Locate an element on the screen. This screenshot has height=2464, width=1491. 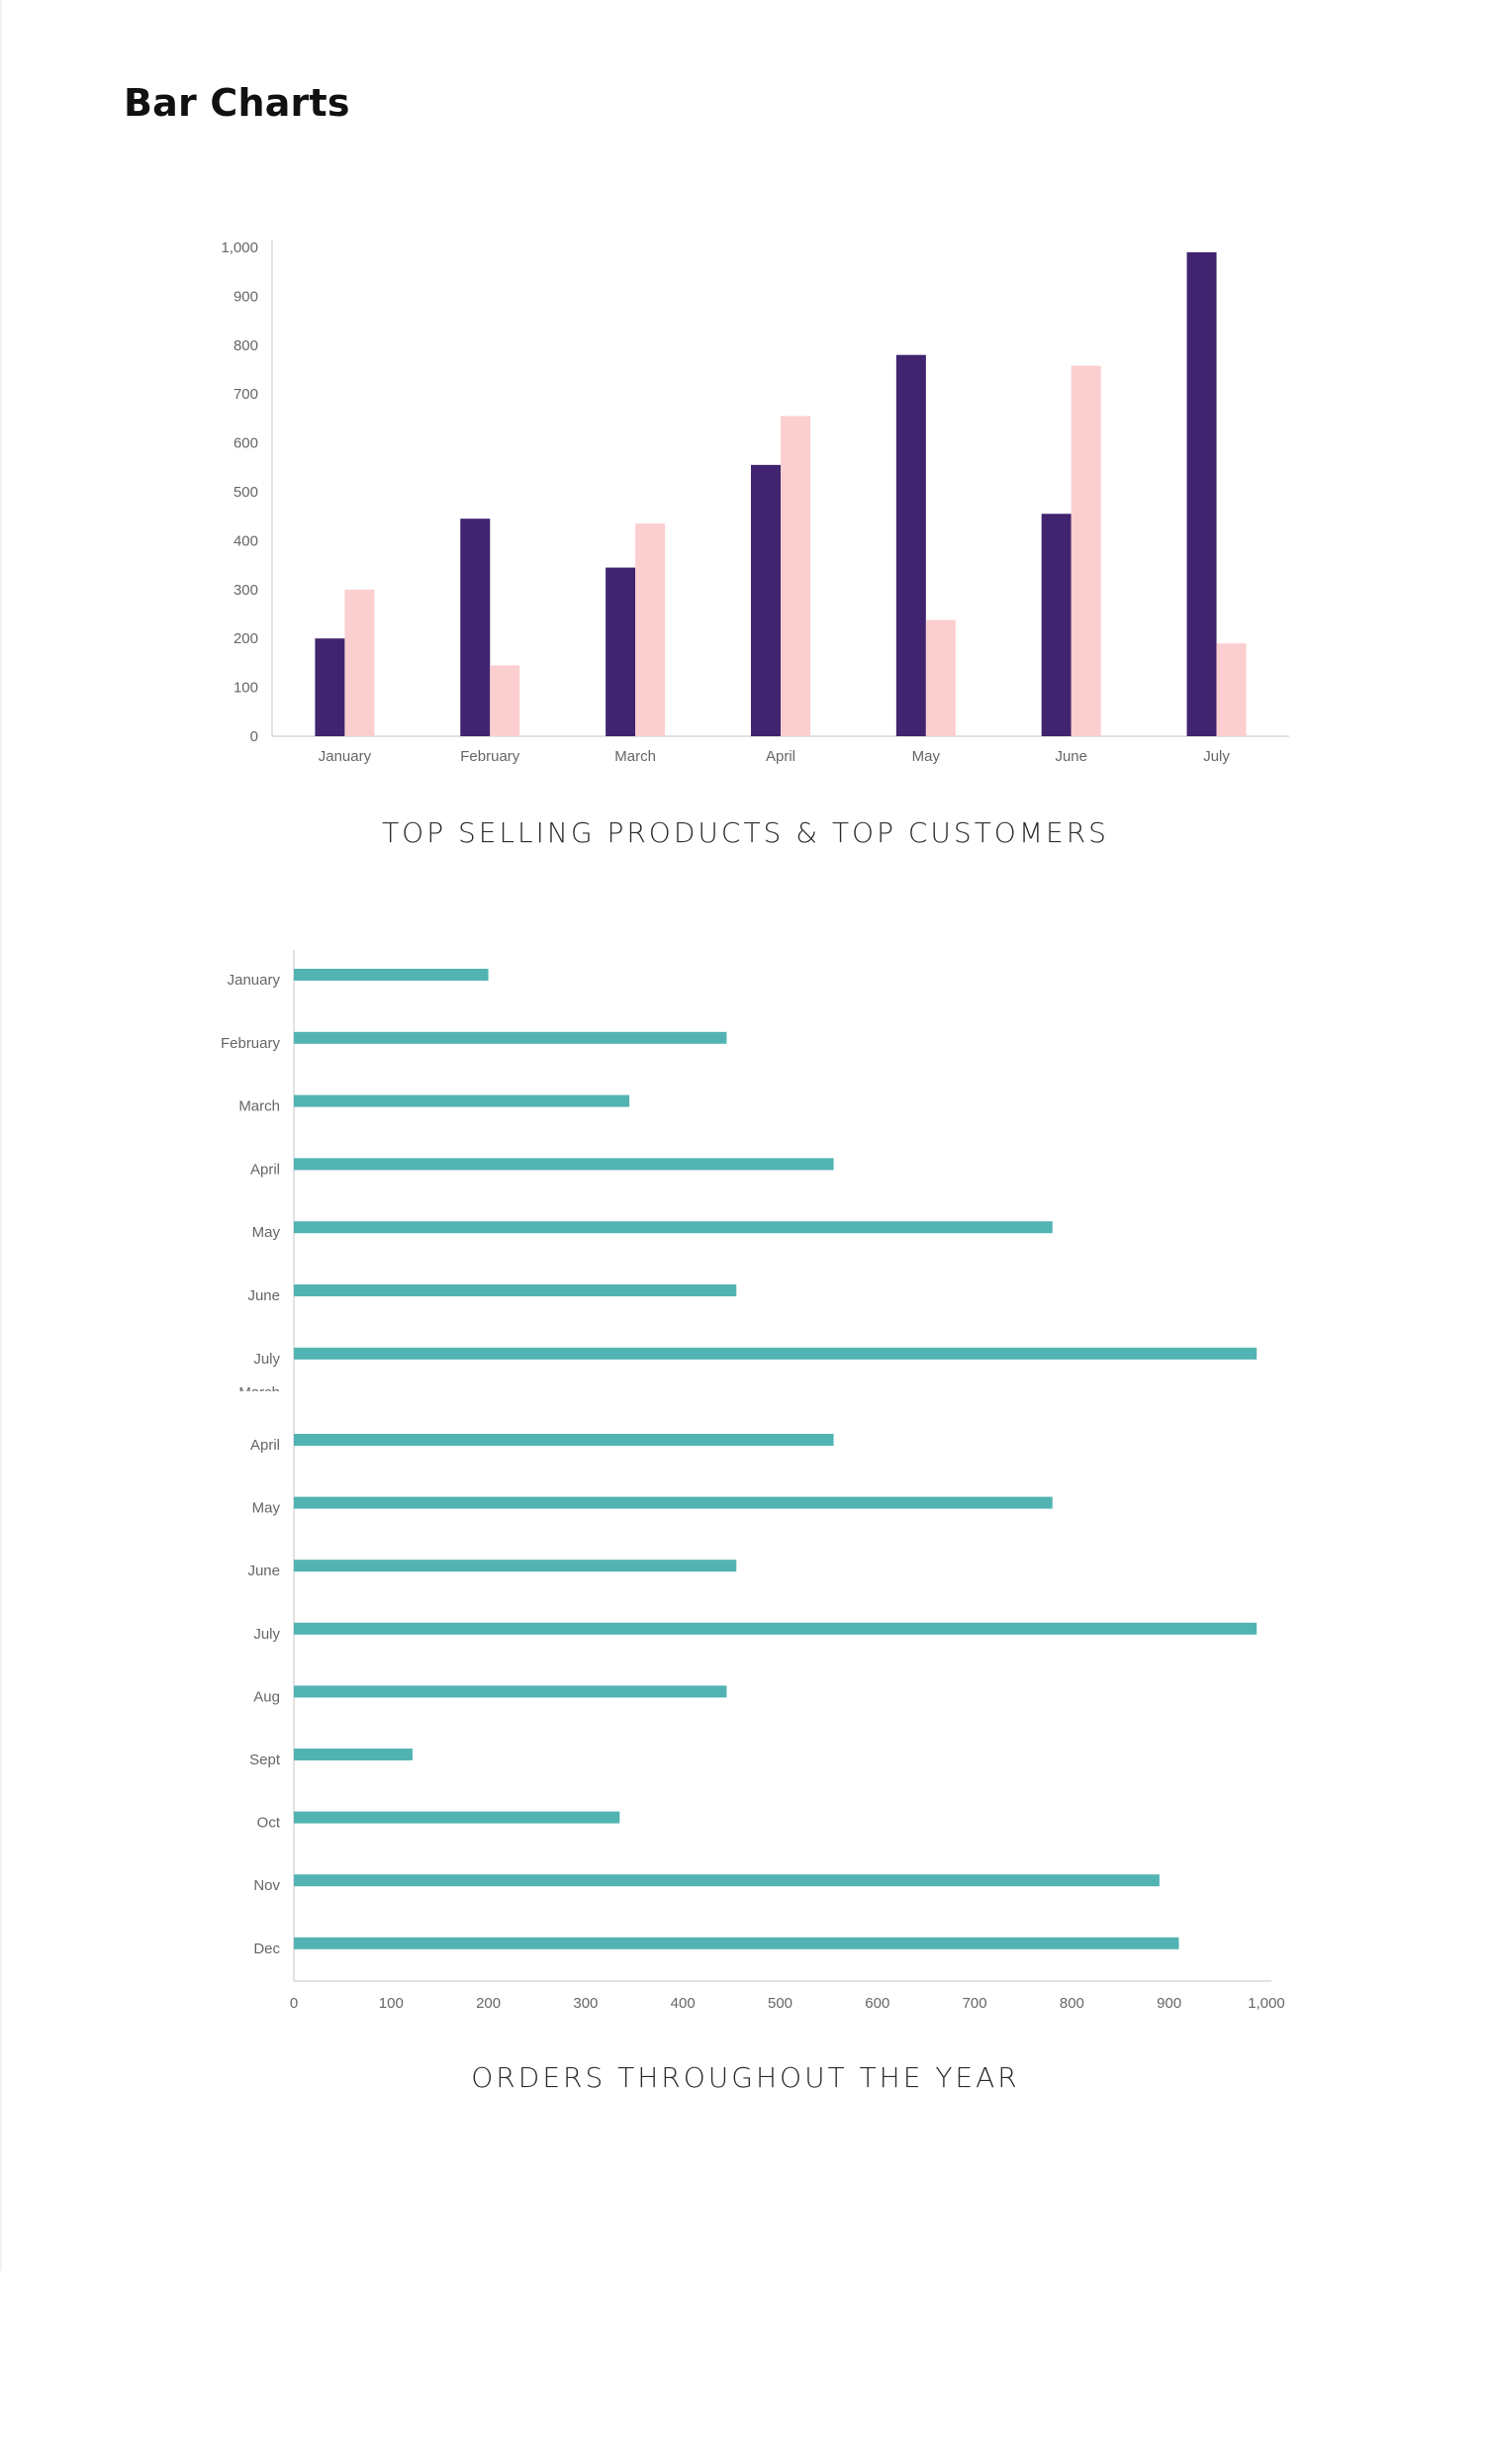
y-tick-label: 0 is located at coordinates (254, 736).